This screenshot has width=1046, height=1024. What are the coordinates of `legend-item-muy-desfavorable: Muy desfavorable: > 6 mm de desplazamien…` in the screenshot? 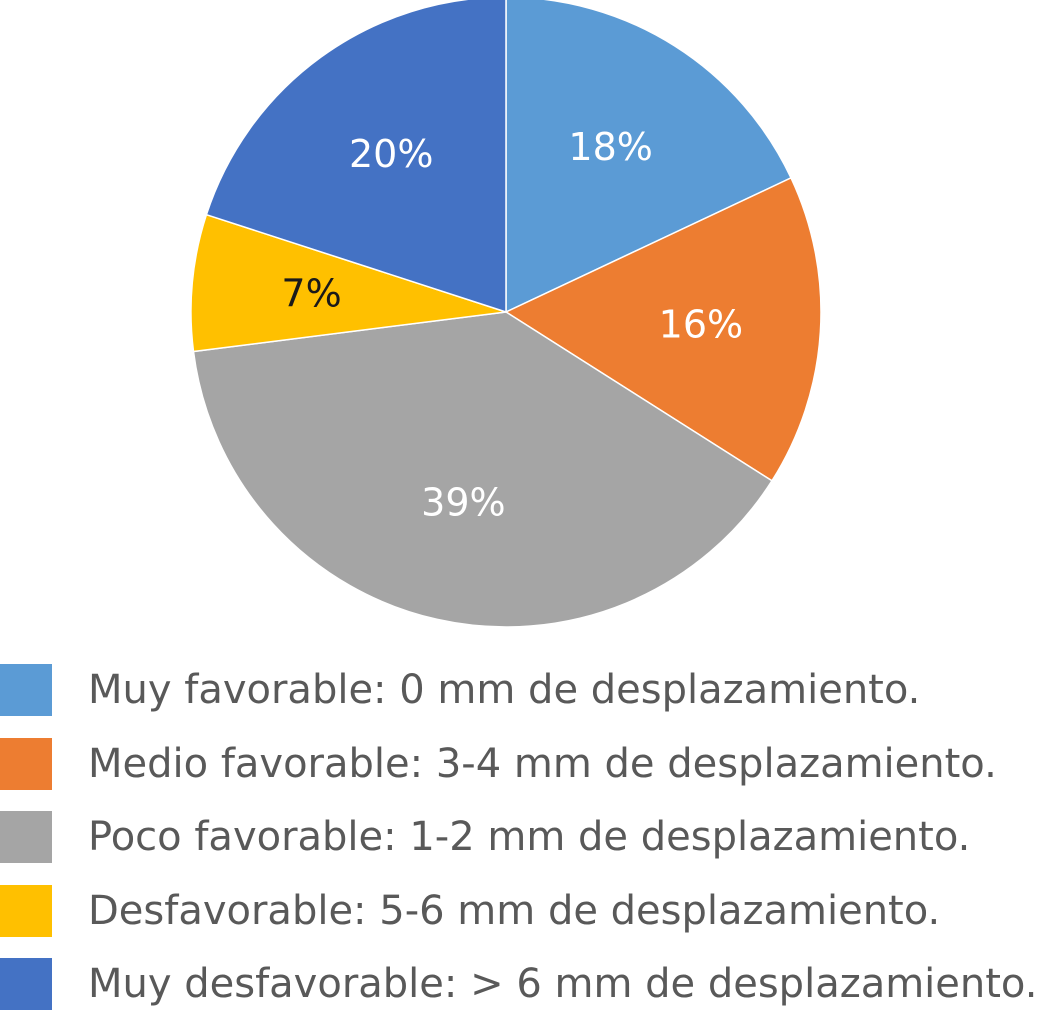 It's located at (523, 987).